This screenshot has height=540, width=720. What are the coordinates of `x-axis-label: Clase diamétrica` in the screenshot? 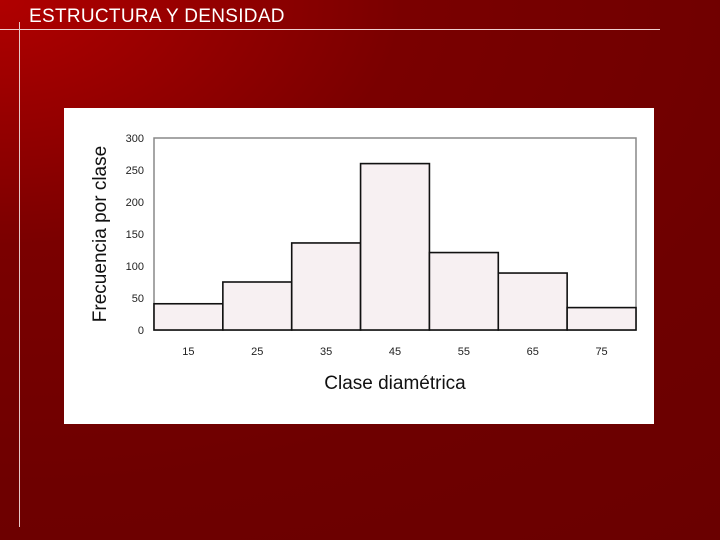 It's located at (395, 383).